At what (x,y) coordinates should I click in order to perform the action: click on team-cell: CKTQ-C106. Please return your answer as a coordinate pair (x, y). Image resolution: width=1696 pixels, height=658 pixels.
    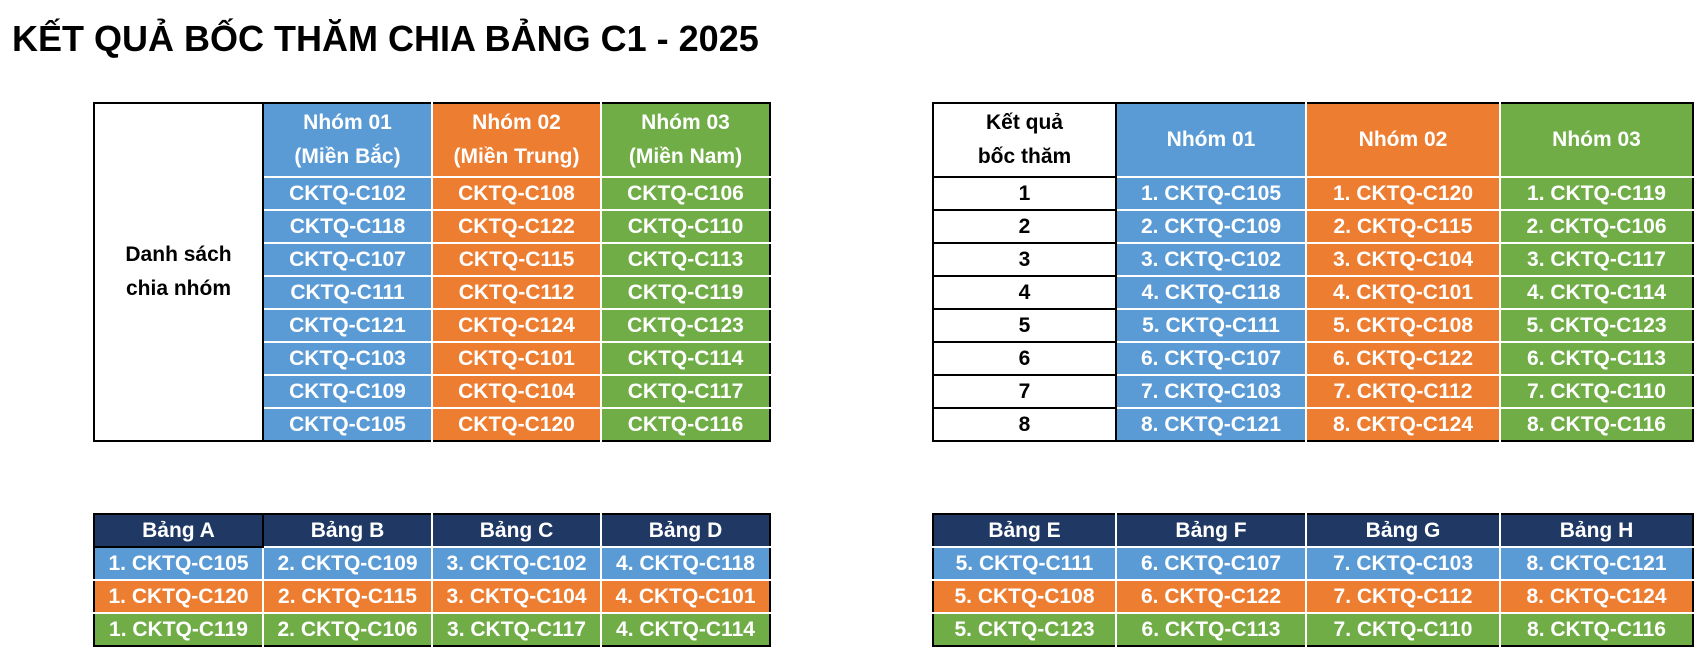
    Looking at the image, I should click on (685, 194).